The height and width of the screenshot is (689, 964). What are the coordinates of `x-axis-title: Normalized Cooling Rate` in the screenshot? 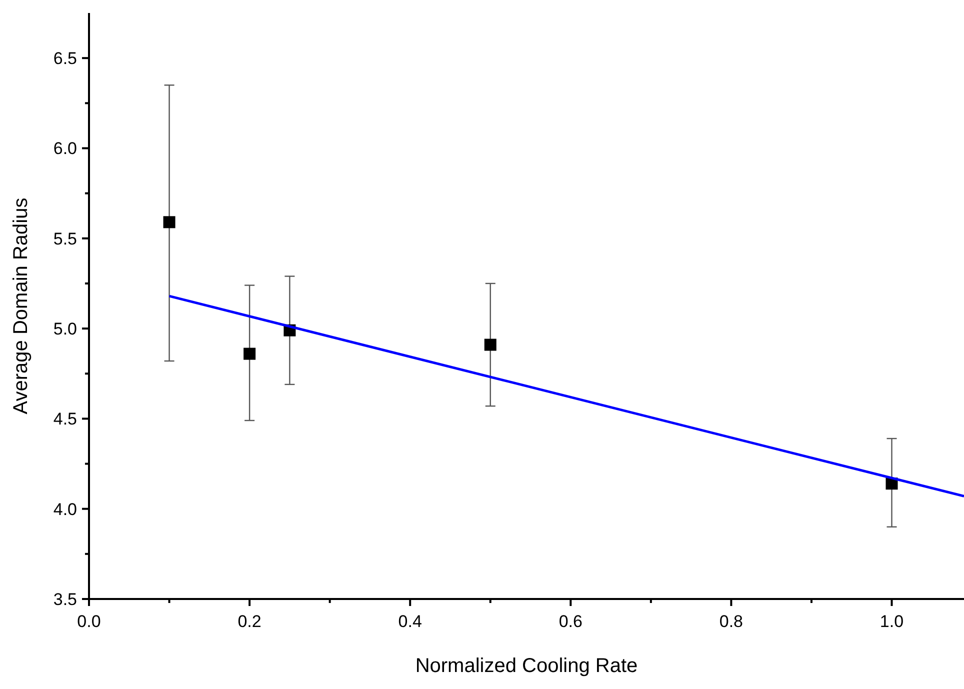 It's located at (526, 666).